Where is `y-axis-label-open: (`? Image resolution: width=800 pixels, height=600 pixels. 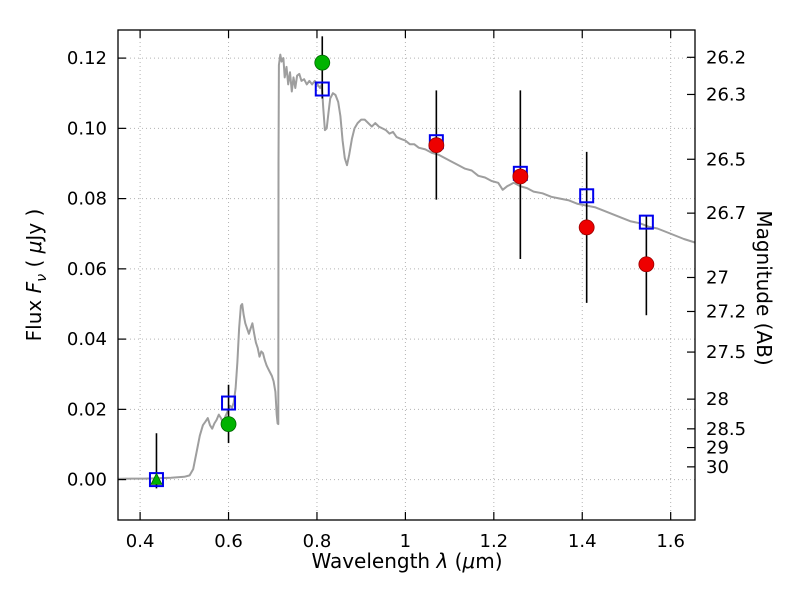 y-axis-label-open: ( is located at coordinates (34, 263).